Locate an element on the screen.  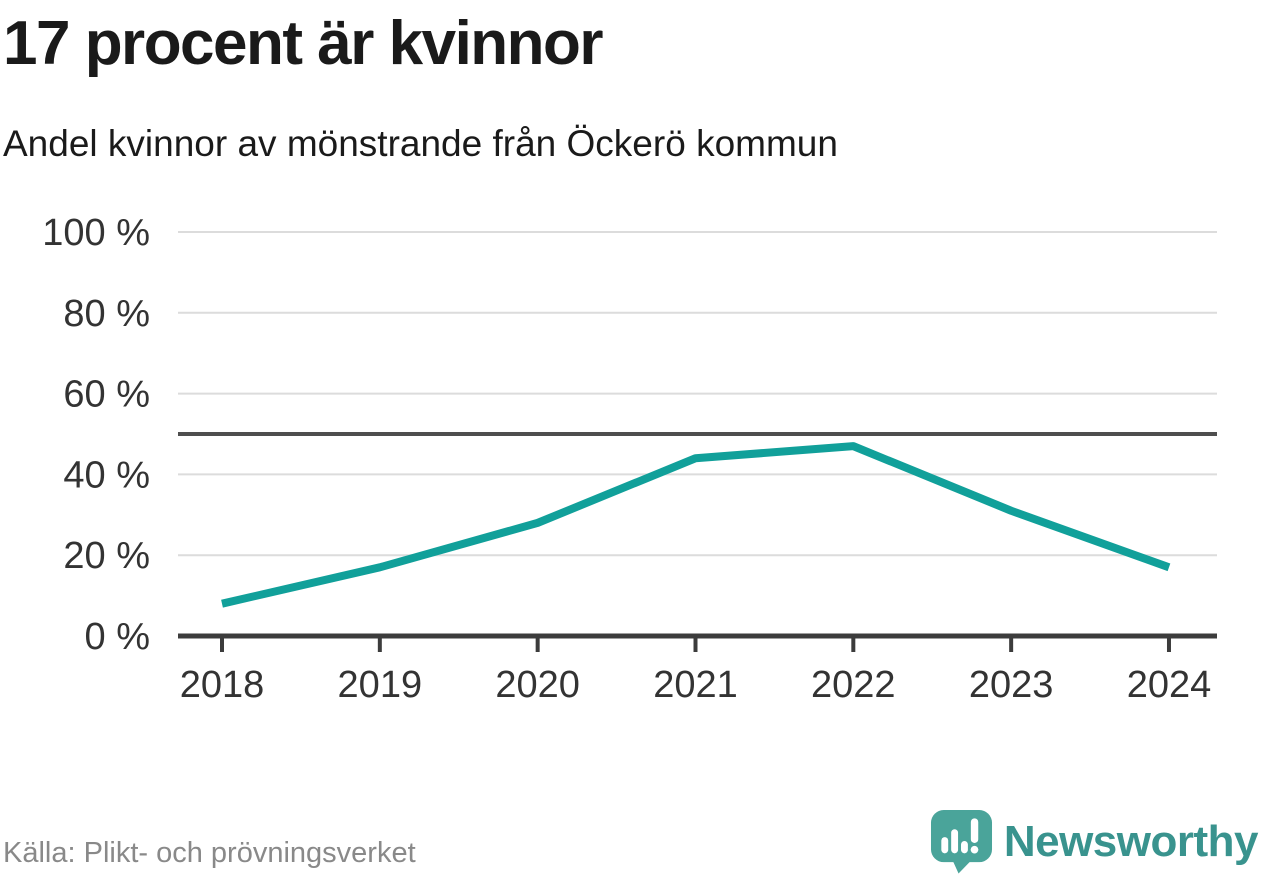
x-tick-label: 2024 is located at coordinates (1169, 685).